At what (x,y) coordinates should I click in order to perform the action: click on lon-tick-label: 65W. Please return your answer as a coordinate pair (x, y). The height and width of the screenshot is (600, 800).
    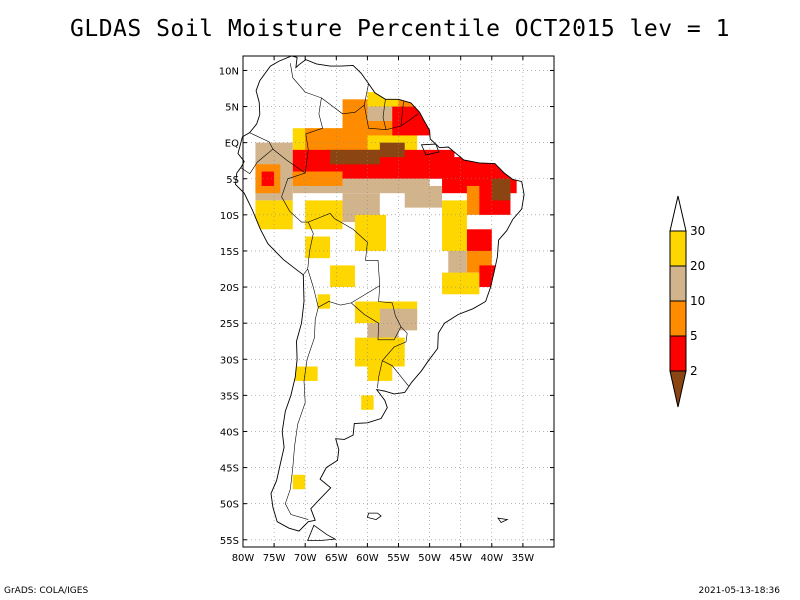
    Looking at the image, I should click on (336, 558).